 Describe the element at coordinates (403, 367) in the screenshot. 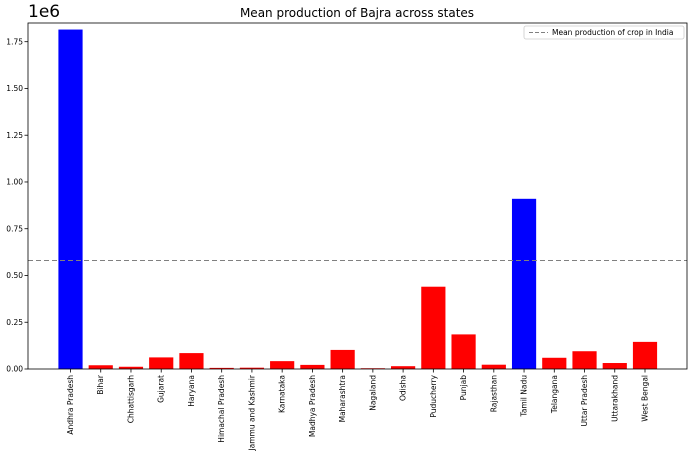

I see `bar-odisha` at that location.